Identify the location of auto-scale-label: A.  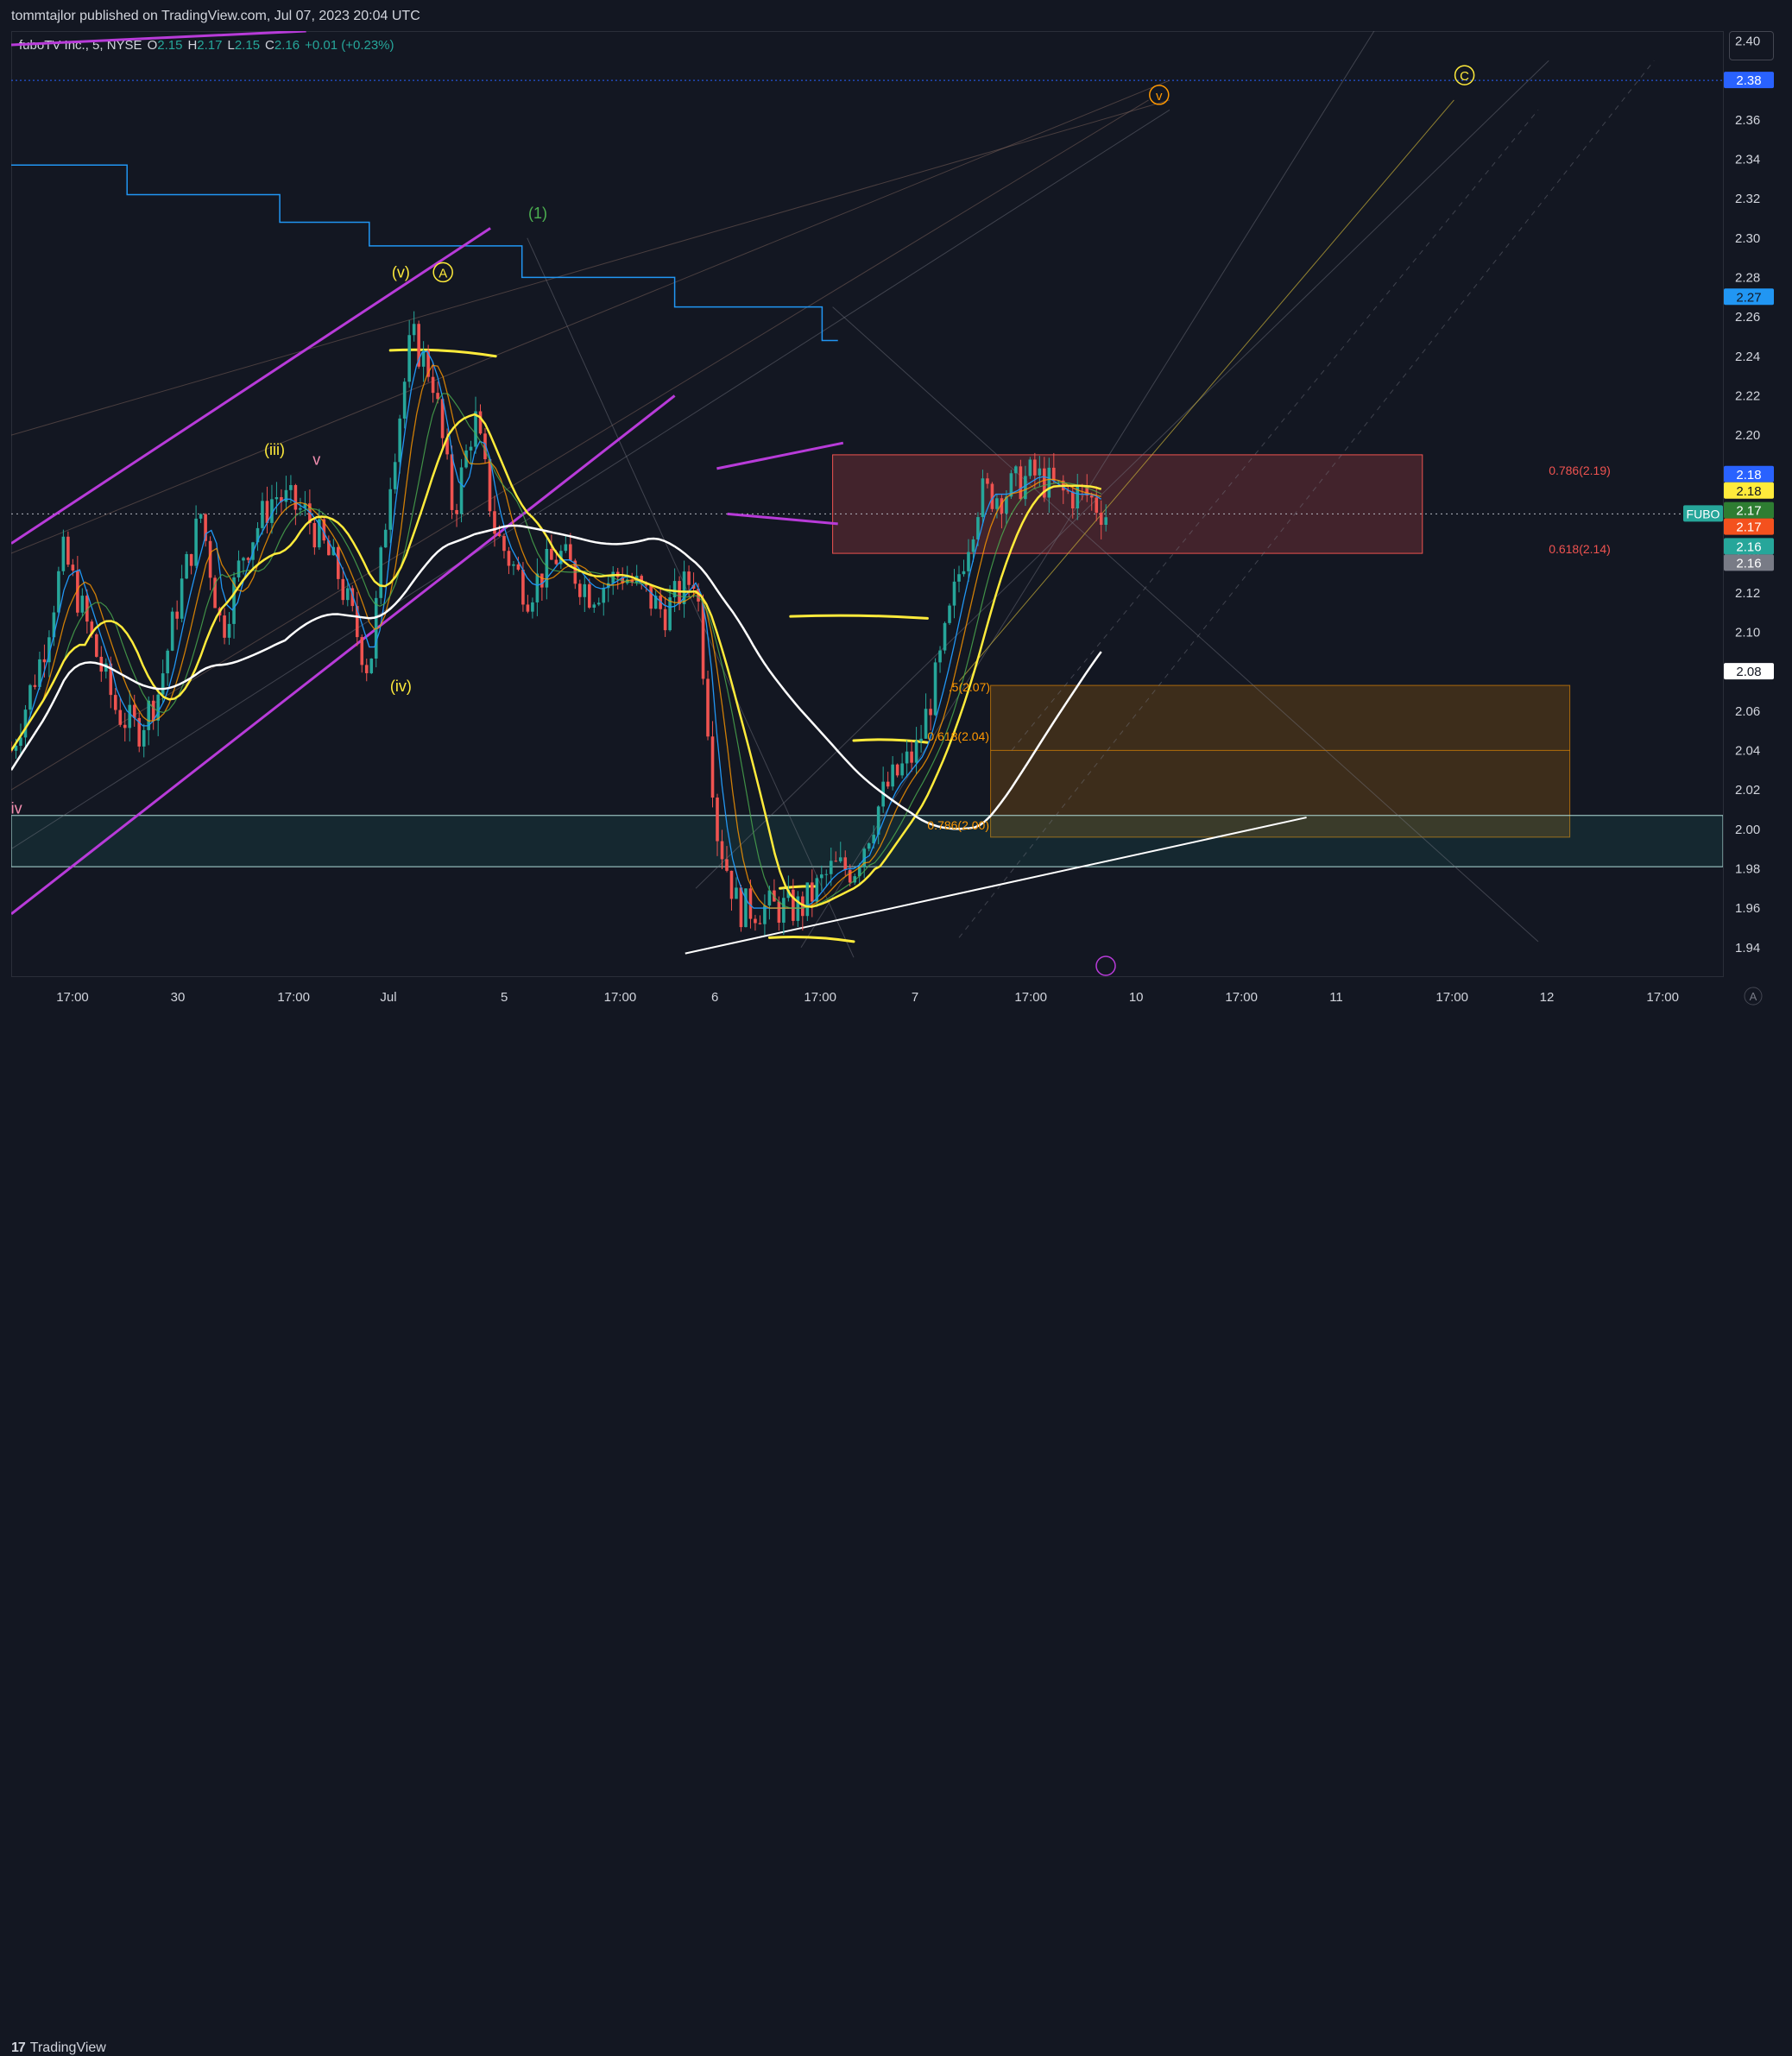
(1753, 997).